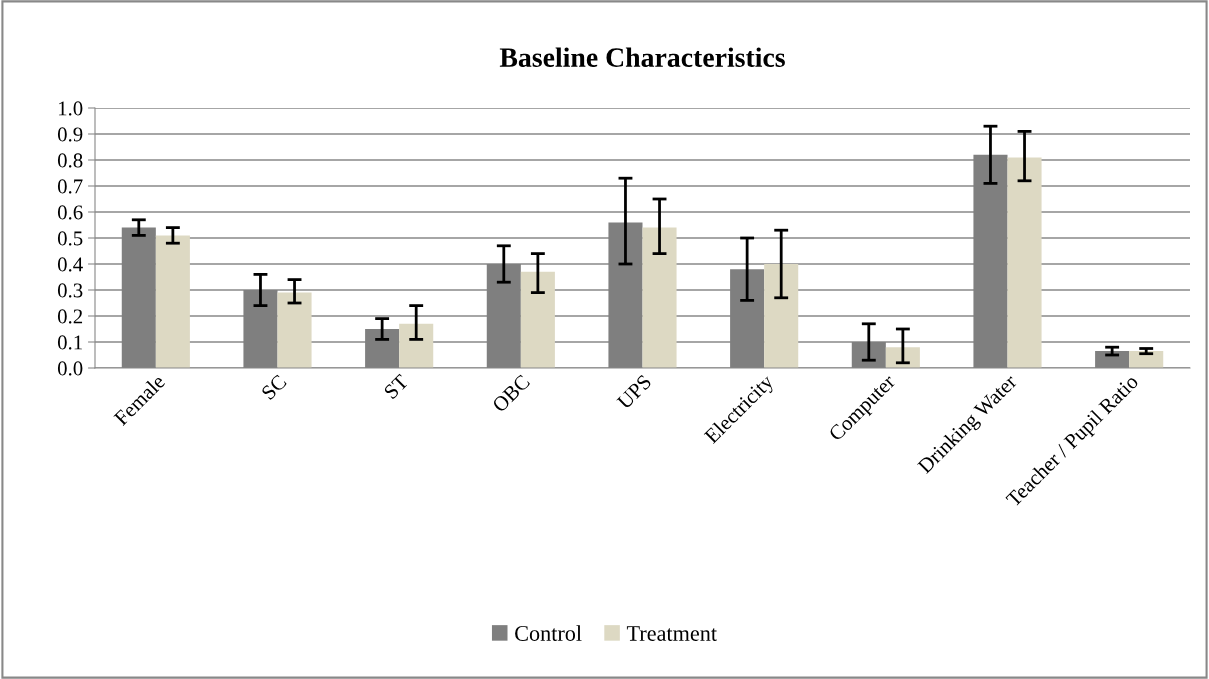 The width and height of the screenshot is (1209, 679). What do you see at coordinates (70, 134) in the screenshot?
I see `y-tick-label: 0.9` at bounding box center [70, 134].